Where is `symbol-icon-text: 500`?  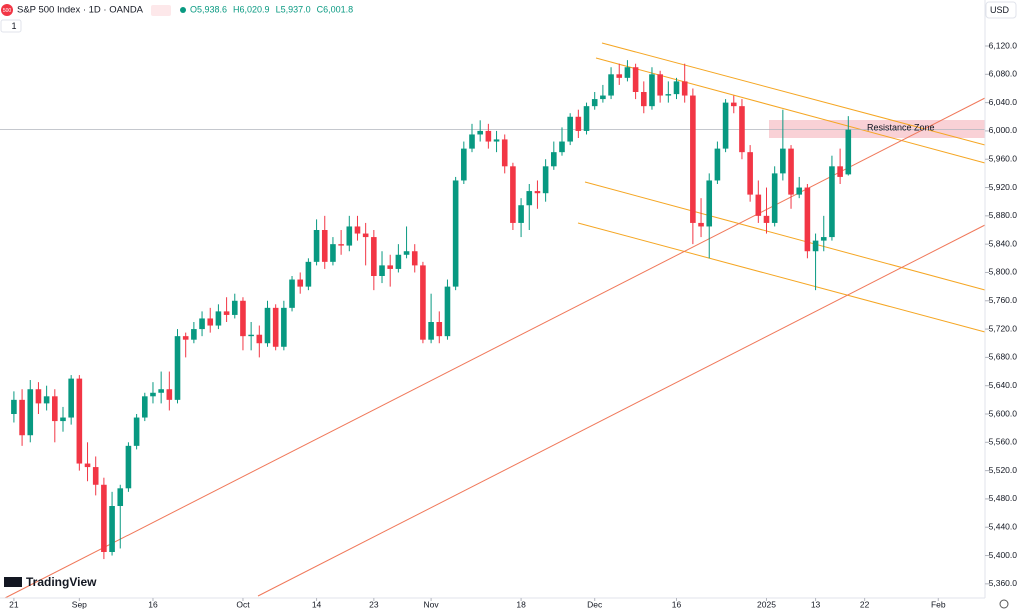
symbol-icon-text: 500 is located at coordinates (7, 11).